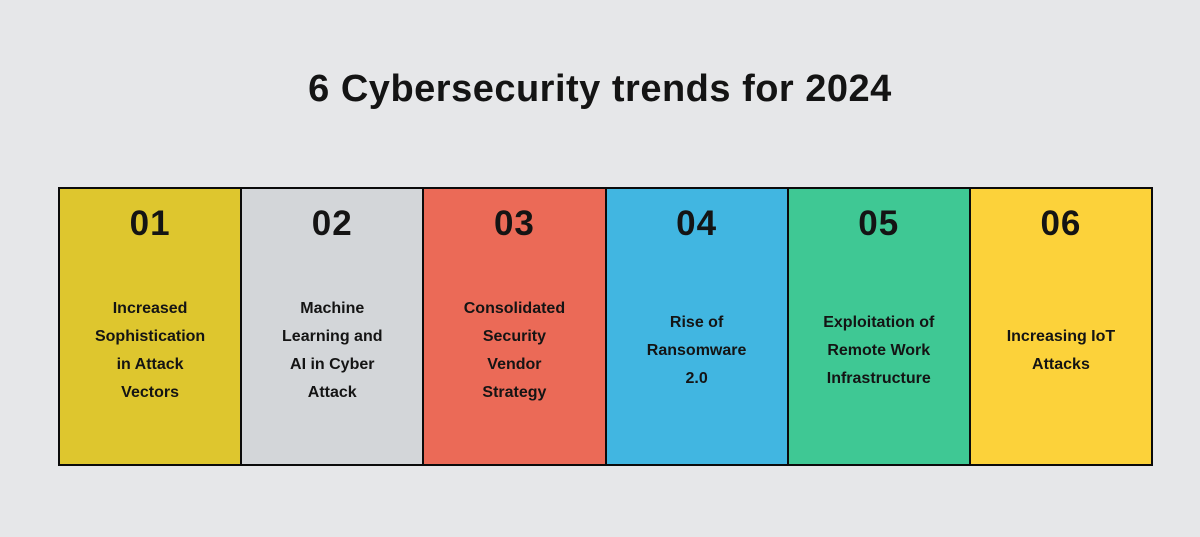  What do you see at coordinates (150, 223) in the screenshot?
I see `trend-number: 01` at bounding box center [150, 223].